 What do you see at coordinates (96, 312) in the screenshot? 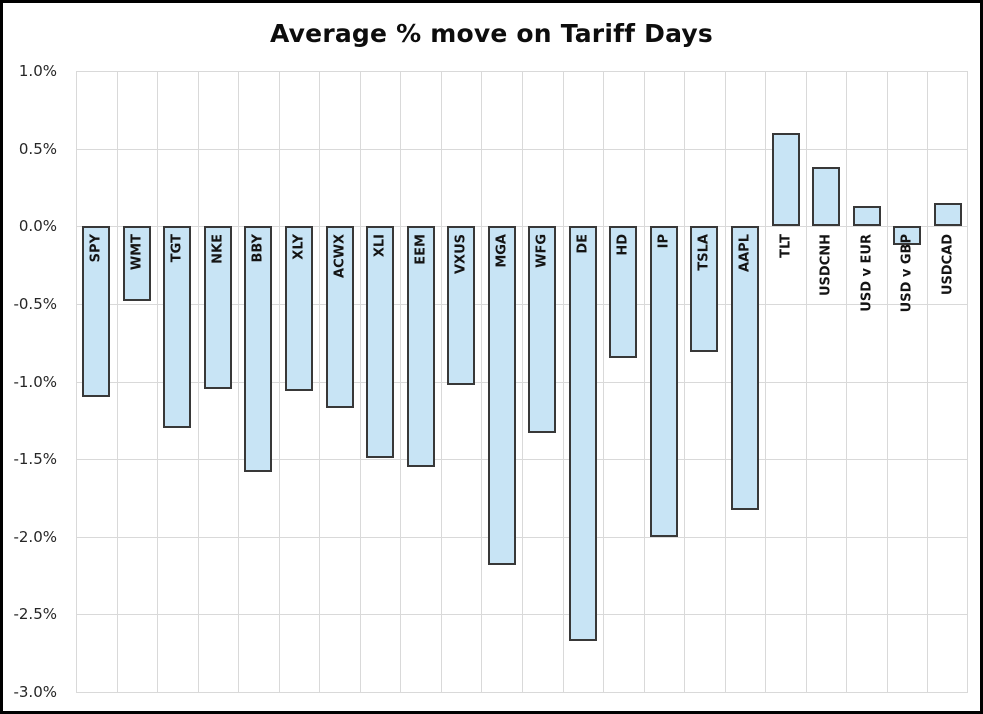
I see `bar-spy` at bounding box center [96, 312].